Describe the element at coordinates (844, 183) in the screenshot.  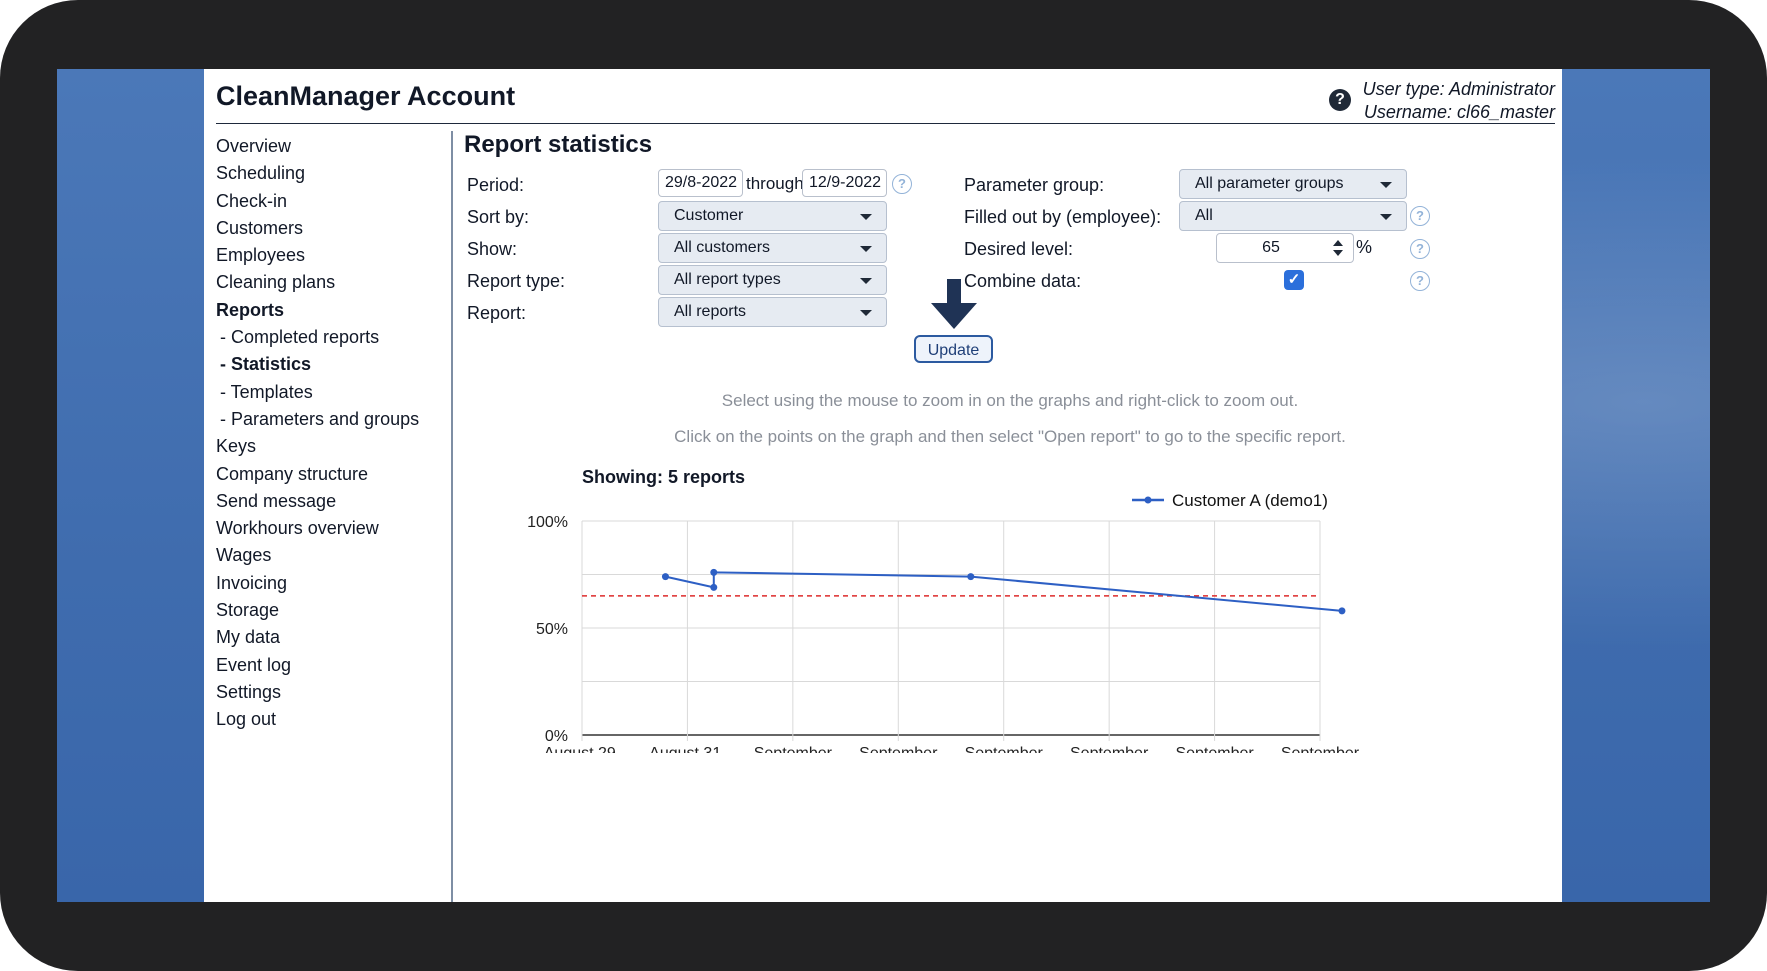
I see `period-to-input: 12/9-2022` at that location.